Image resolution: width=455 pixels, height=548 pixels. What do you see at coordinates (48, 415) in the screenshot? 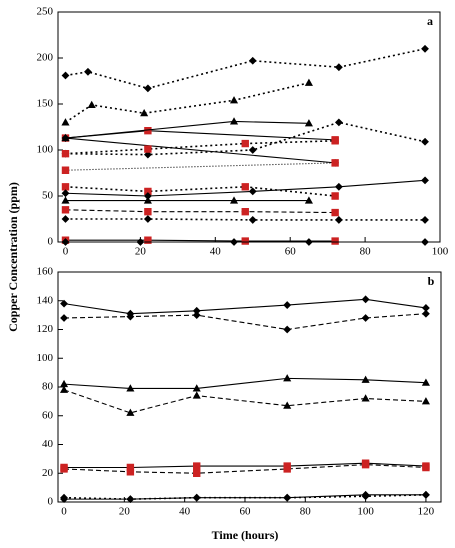
I see `y-tick-label: 60` at bounding box center [48, 415].